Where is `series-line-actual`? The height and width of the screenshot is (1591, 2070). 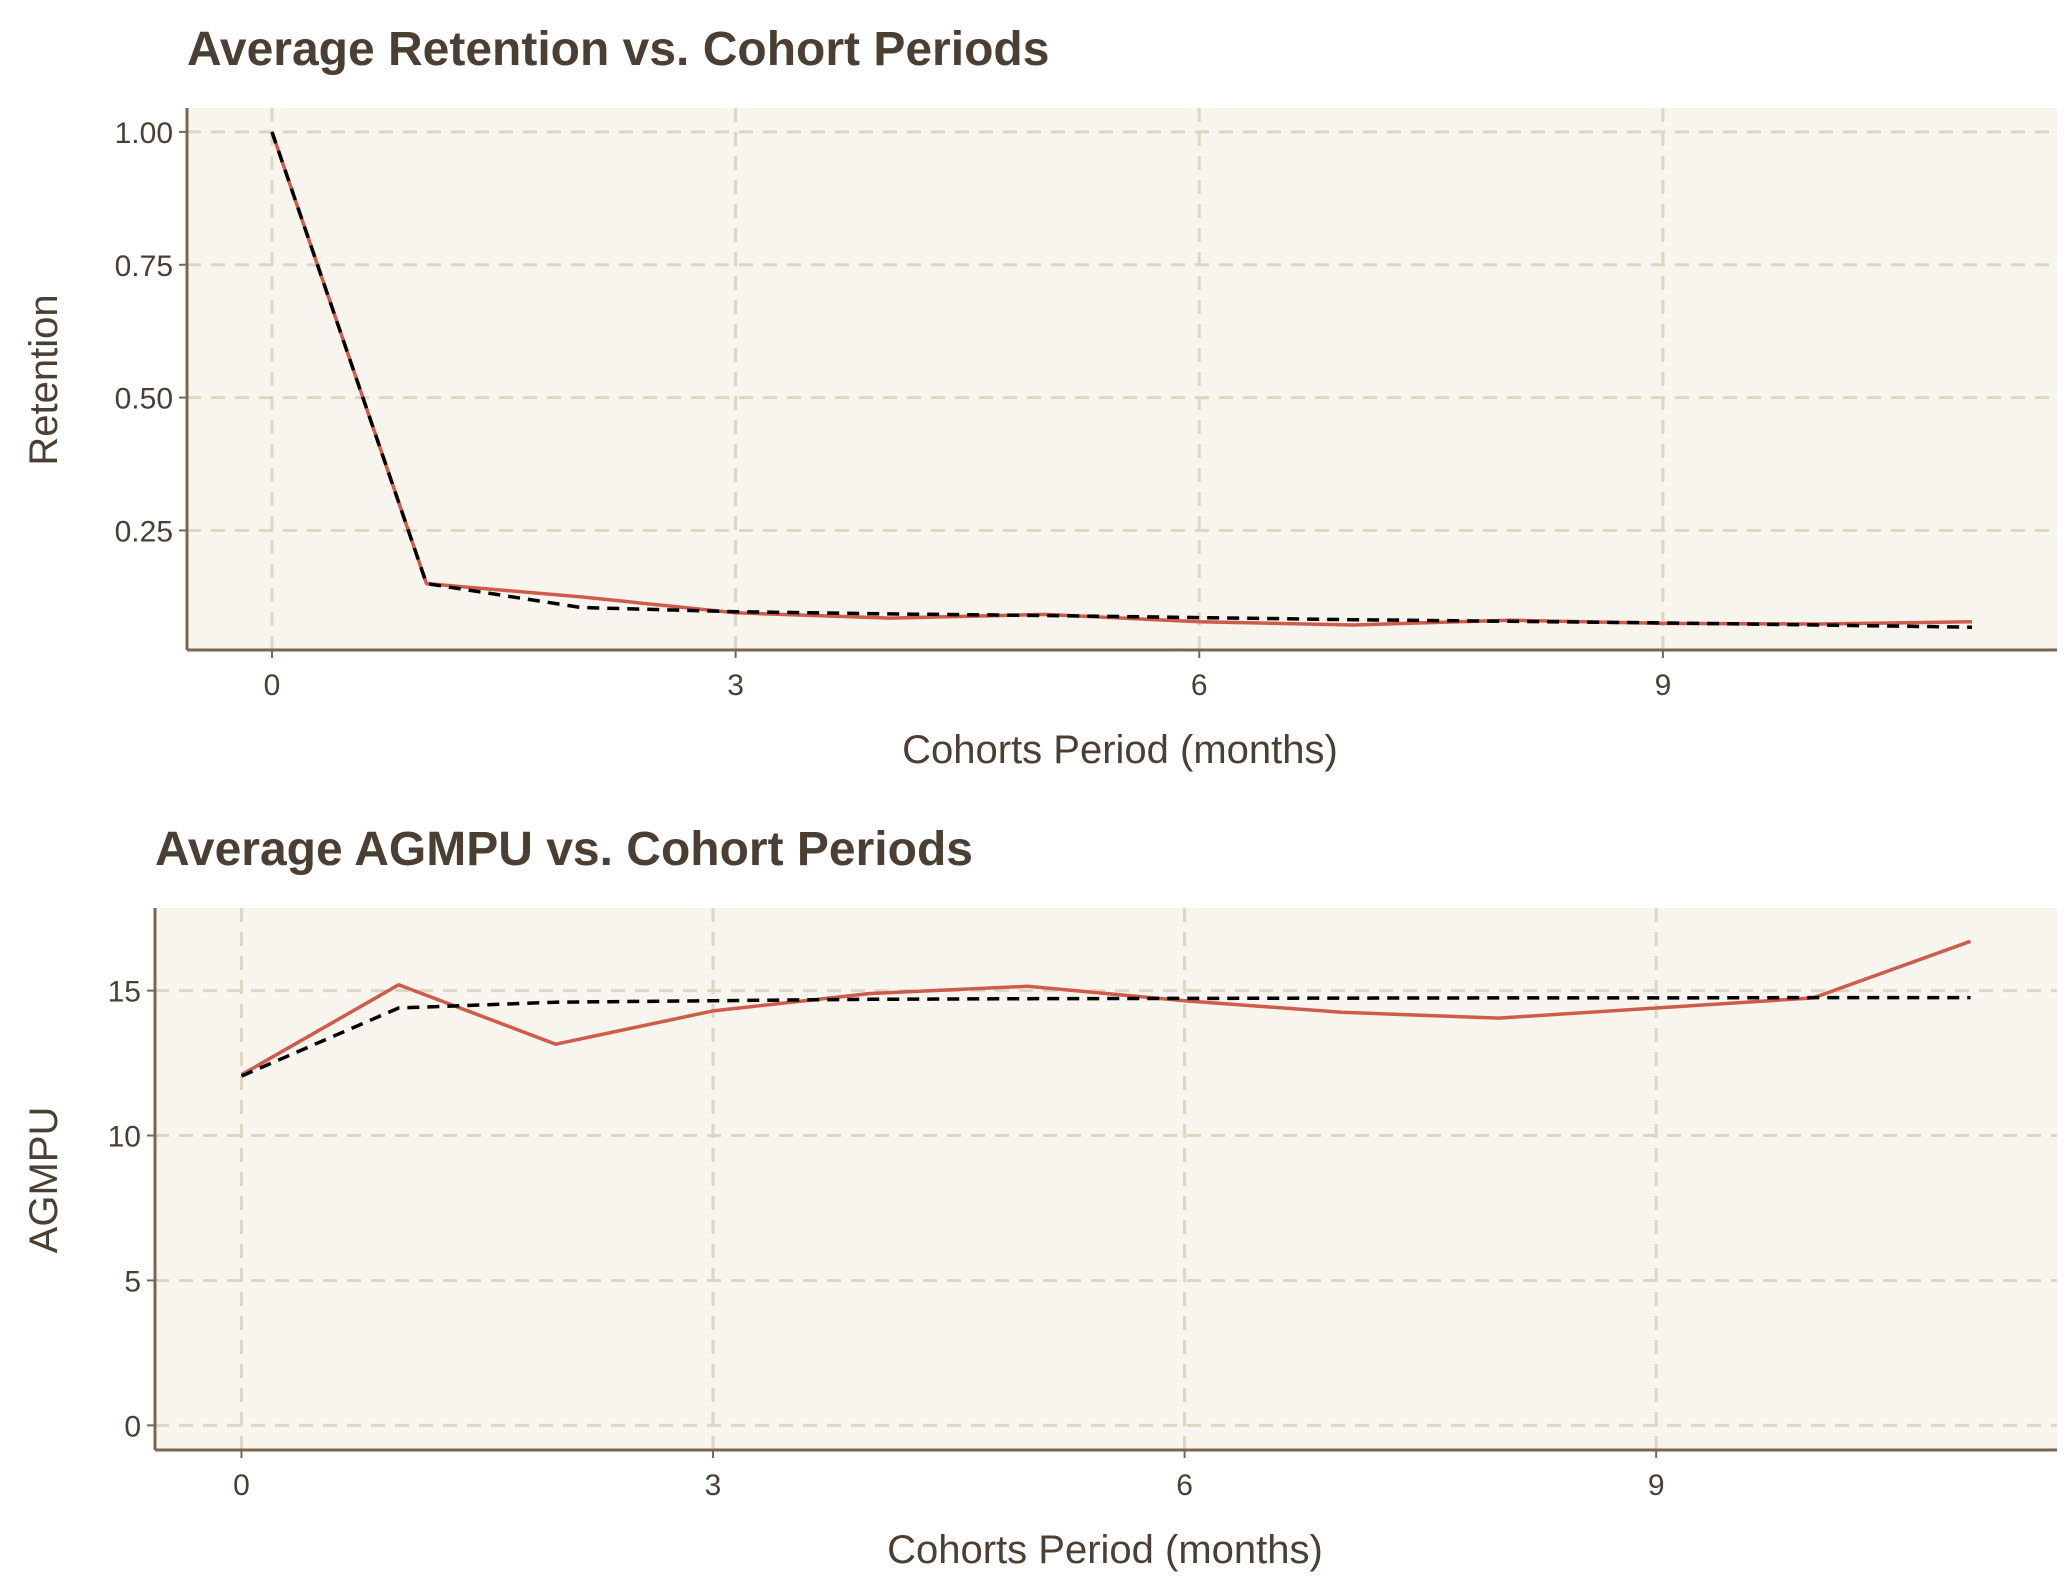 series-line-actual is located at coordinates (1106, 1008).